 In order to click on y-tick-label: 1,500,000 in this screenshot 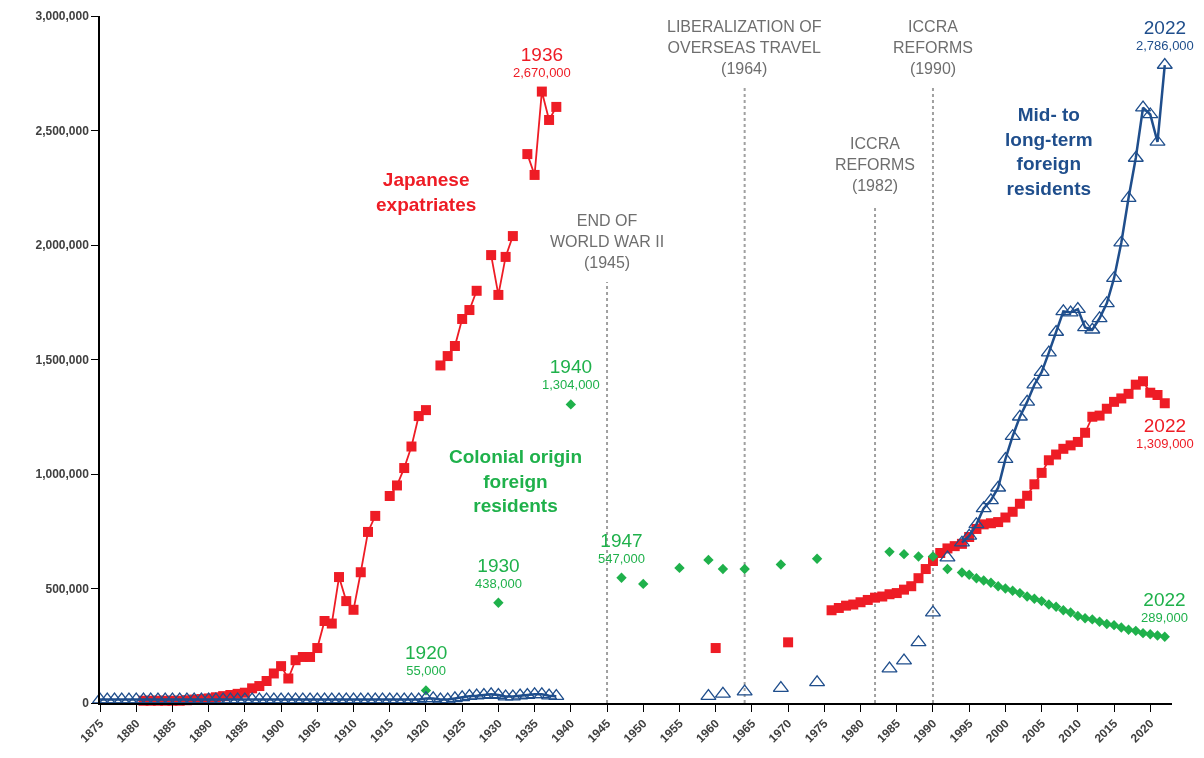, I will do `click(62, 359)`.